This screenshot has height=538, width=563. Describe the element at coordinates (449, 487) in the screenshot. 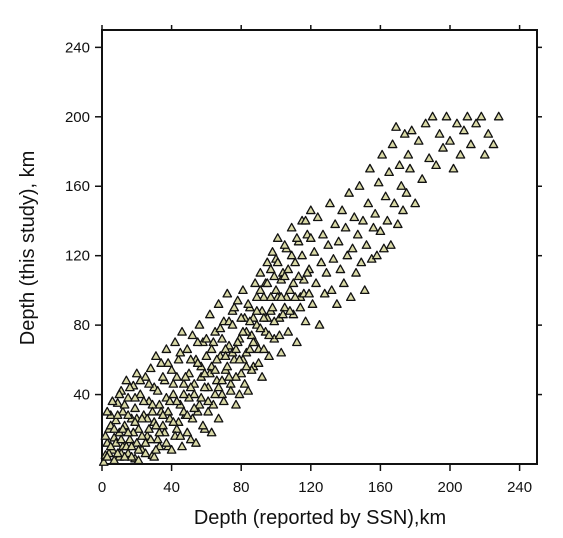

I see `x-tick-label: 200` at that location.